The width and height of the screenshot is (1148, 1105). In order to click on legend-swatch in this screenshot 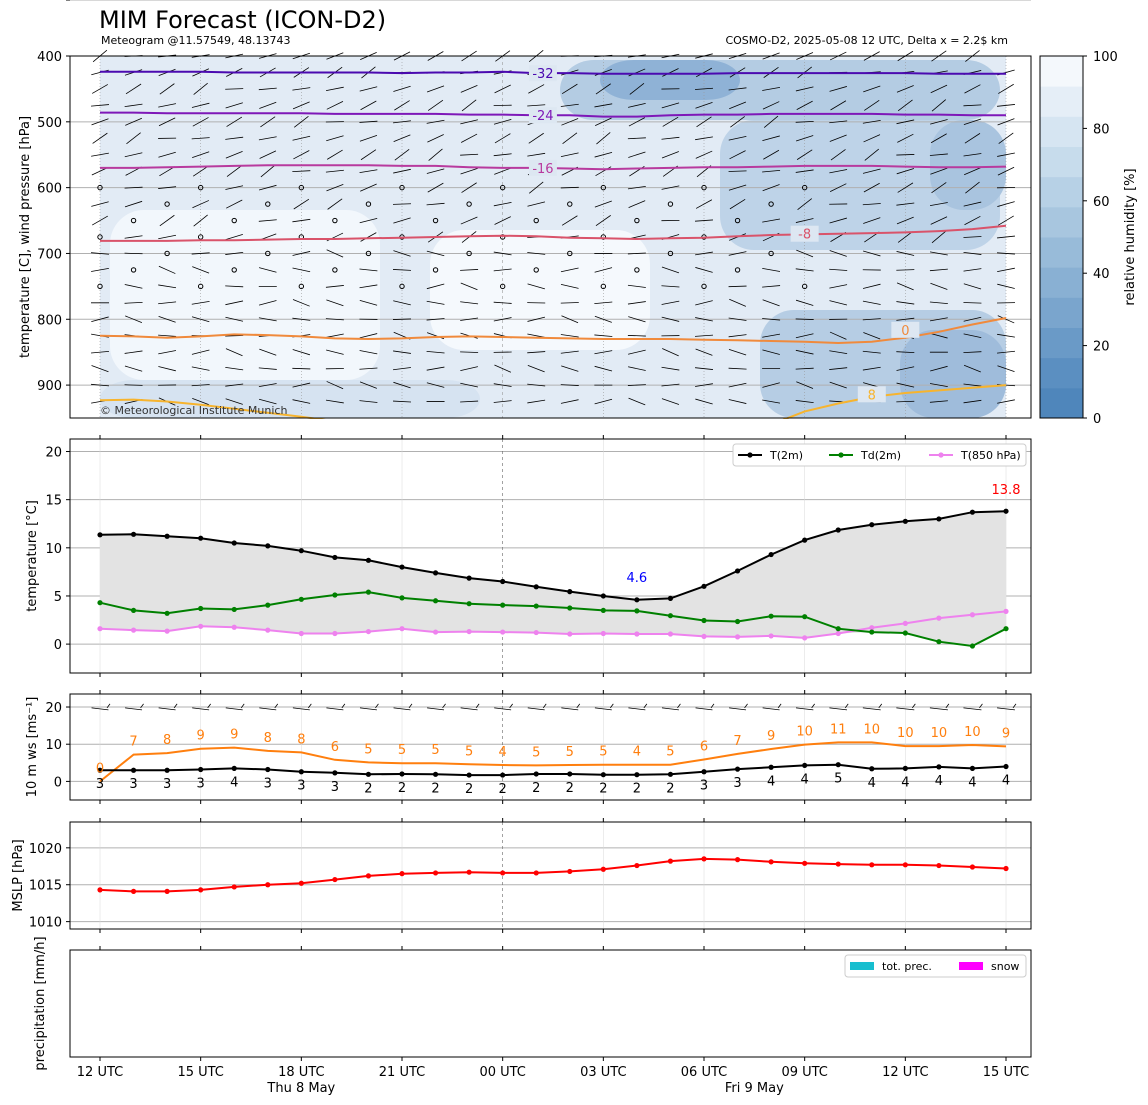, I will do `click(971, 966)`.